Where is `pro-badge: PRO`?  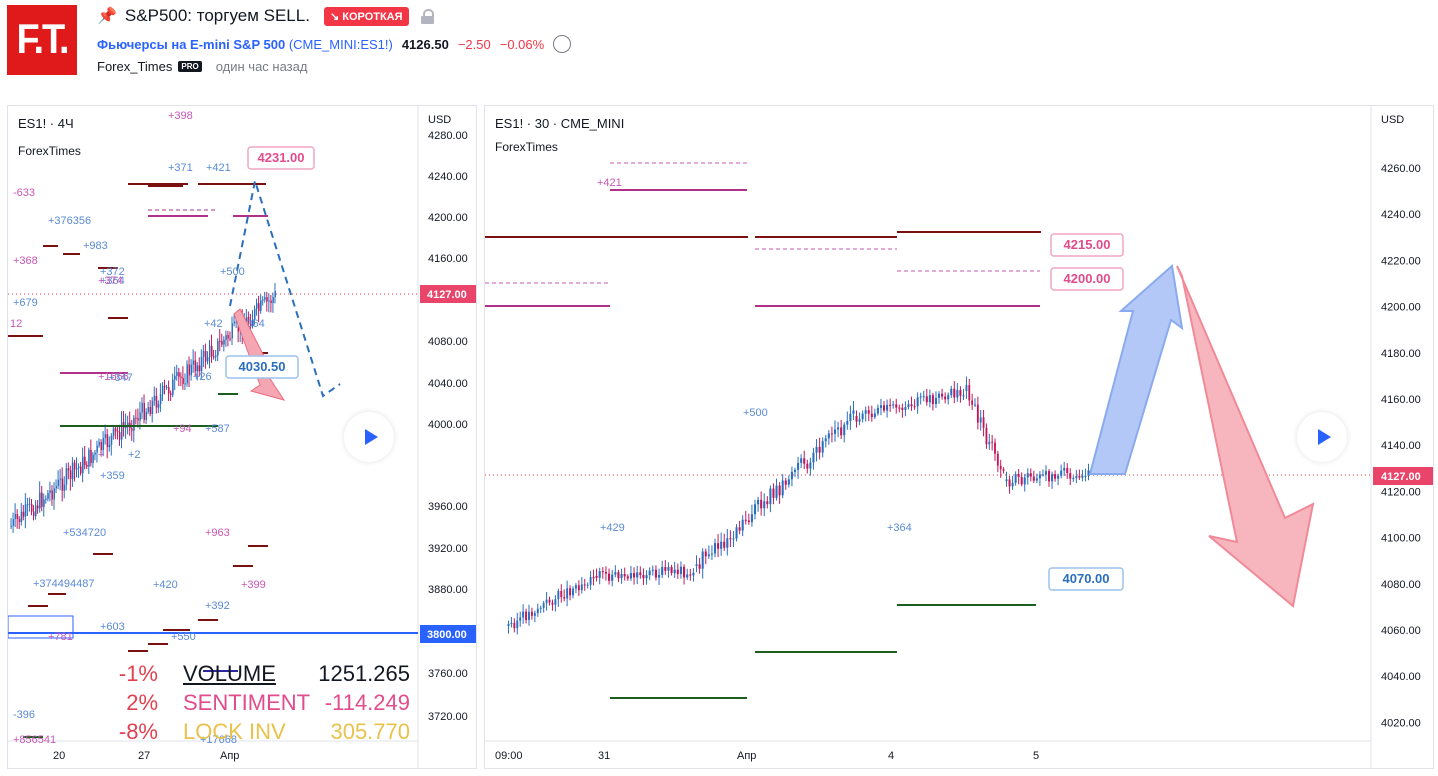
pro-badge: PRO is located at coordinates (190, 66).